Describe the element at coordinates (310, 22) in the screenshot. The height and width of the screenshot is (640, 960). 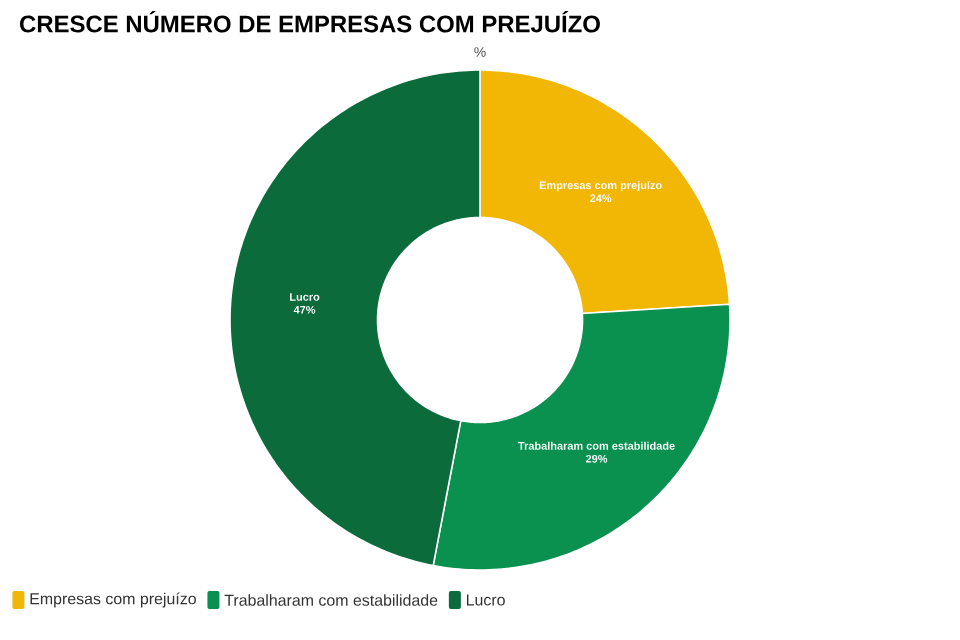
I see `chart-title: CRESCE NÚMERO DE EMPRESAS COM PREJUÍZO` at that location.